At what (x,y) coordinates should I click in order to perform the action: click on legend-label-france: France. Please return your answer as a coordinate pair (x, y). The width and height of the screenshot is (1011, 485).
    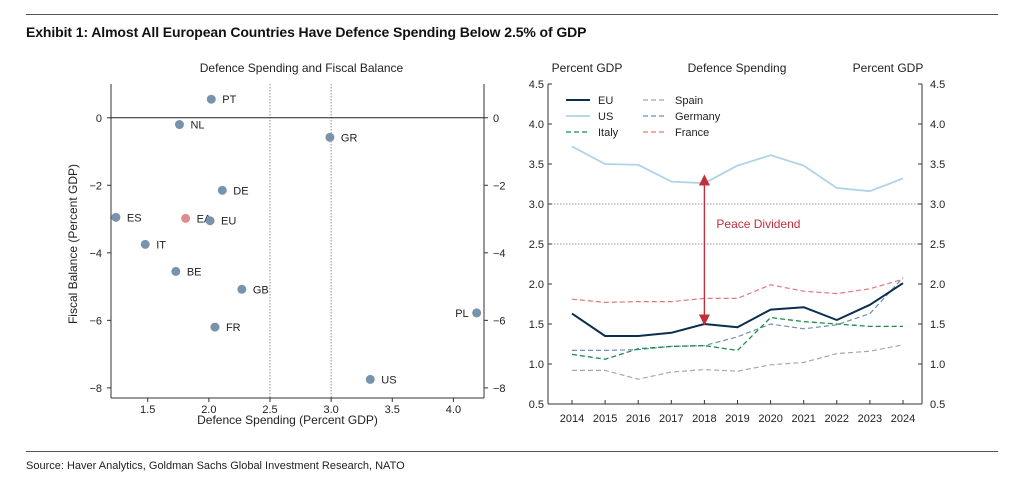
    Looking at the image, I should click on (692, 133).